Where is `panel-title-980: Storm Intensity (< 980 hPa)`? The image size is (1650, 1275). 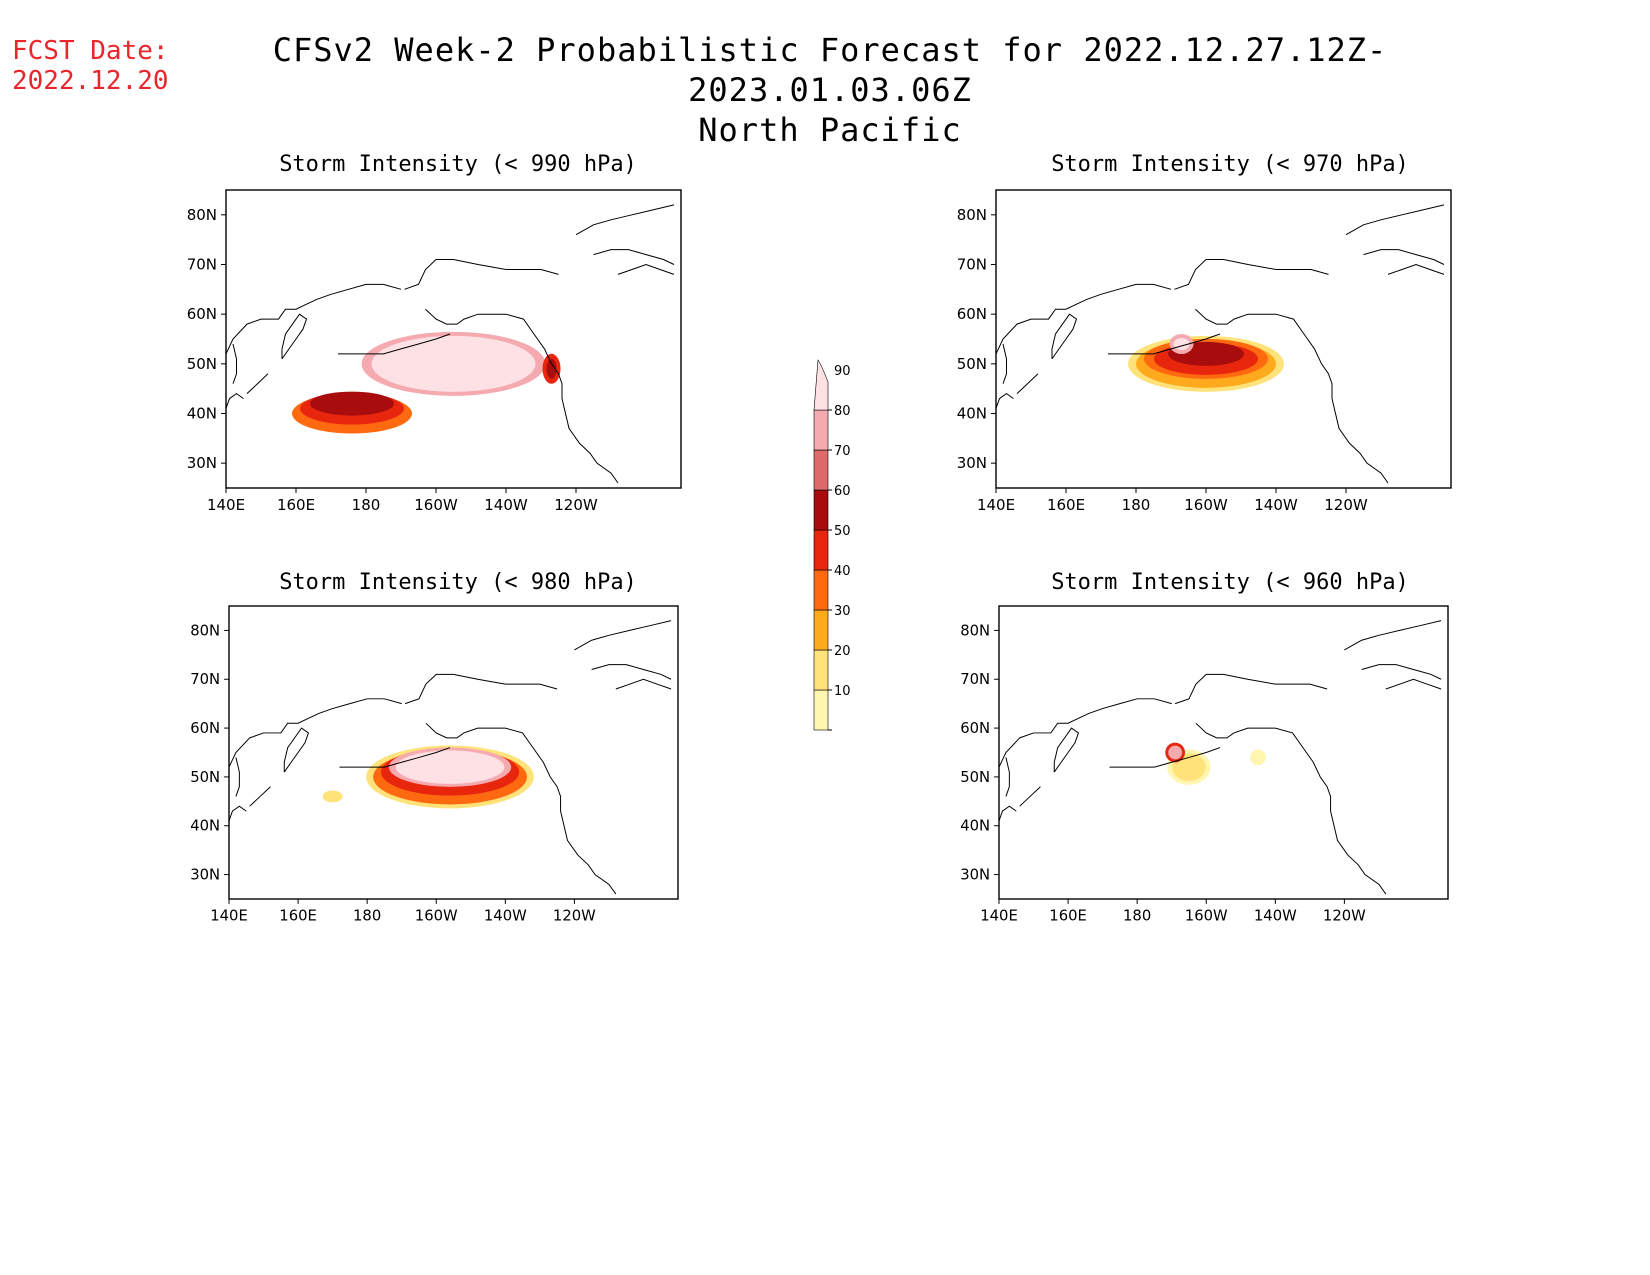 panel-title-980: Storm Intensity (< 980 hPa) is located at coordinates (458, 582).